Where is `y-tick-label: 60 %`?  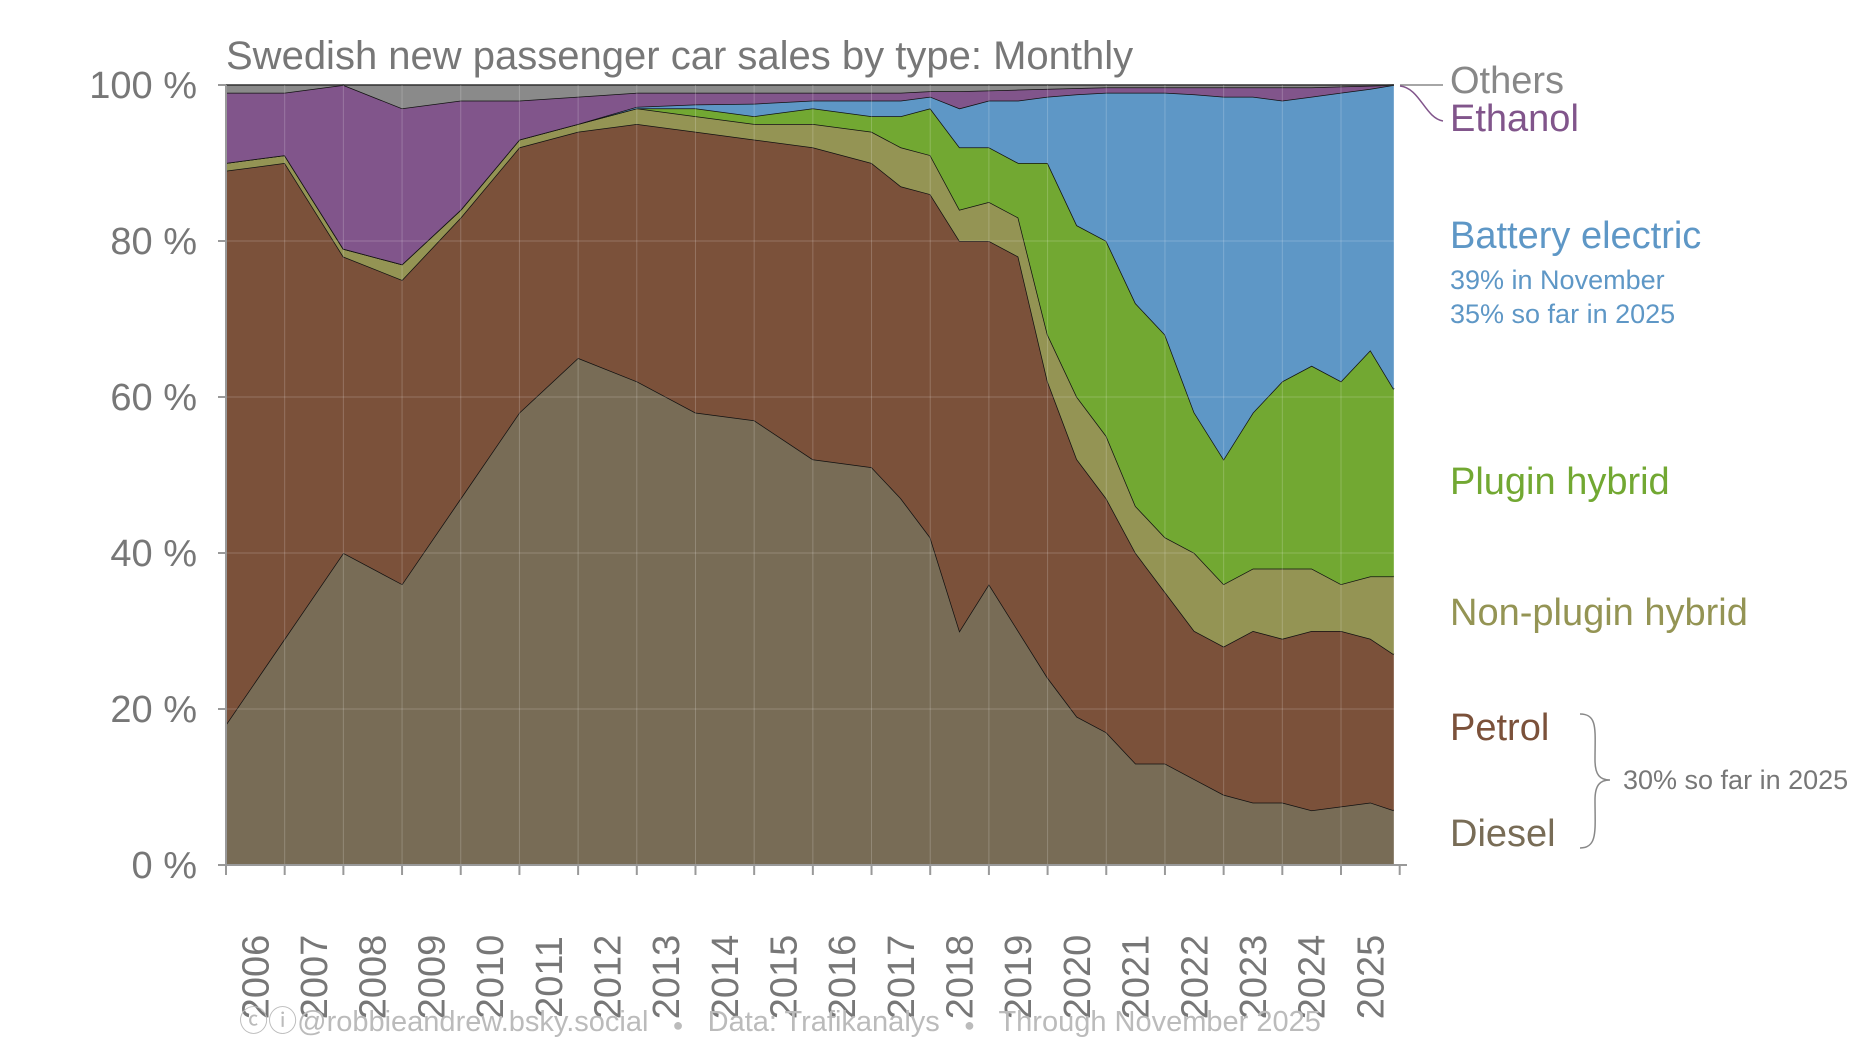
y-tick-label: 60 % is located at coordinates (153, 398).